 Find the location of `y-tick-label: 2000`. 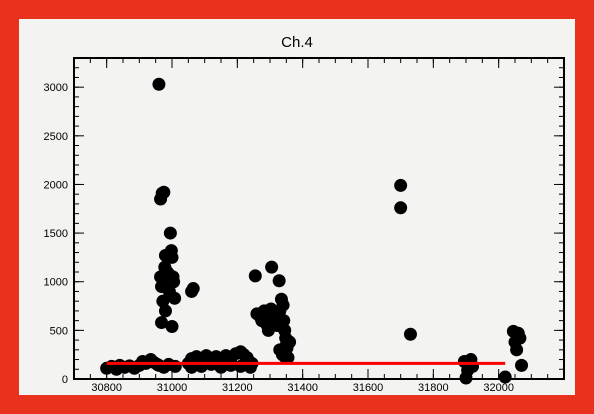

y-tick-label: 2000 is located at coordinates (56, 185).